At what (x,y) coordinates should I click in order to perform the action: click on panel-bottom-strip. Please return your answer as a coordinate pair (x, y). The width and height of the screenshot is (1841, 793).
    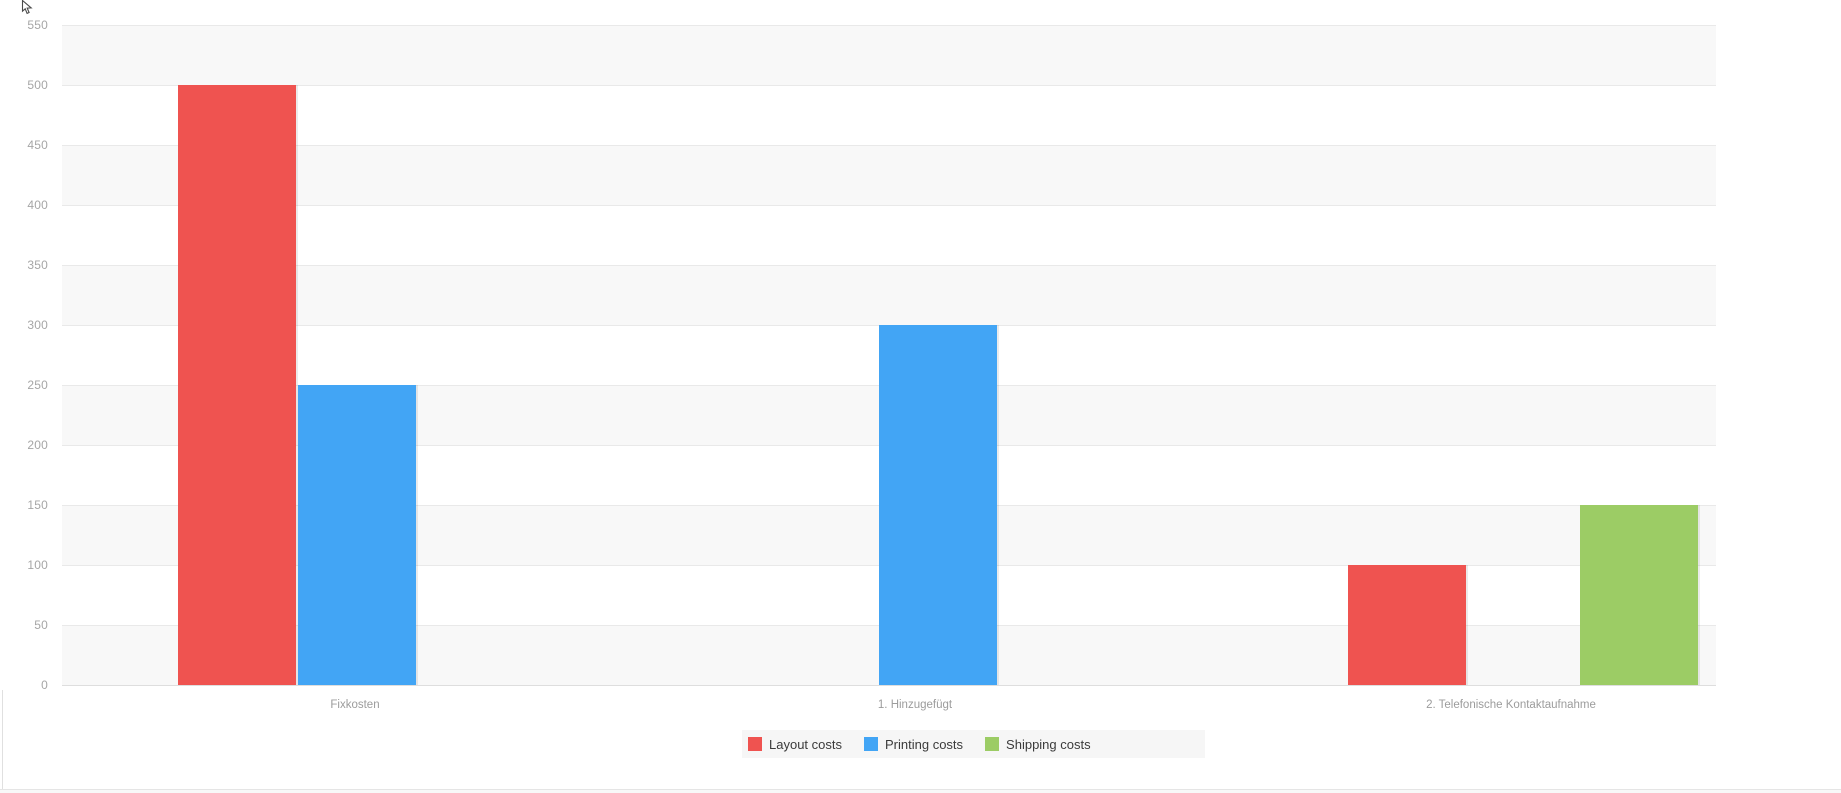
    Looking at the image, I should click on (920, 791).